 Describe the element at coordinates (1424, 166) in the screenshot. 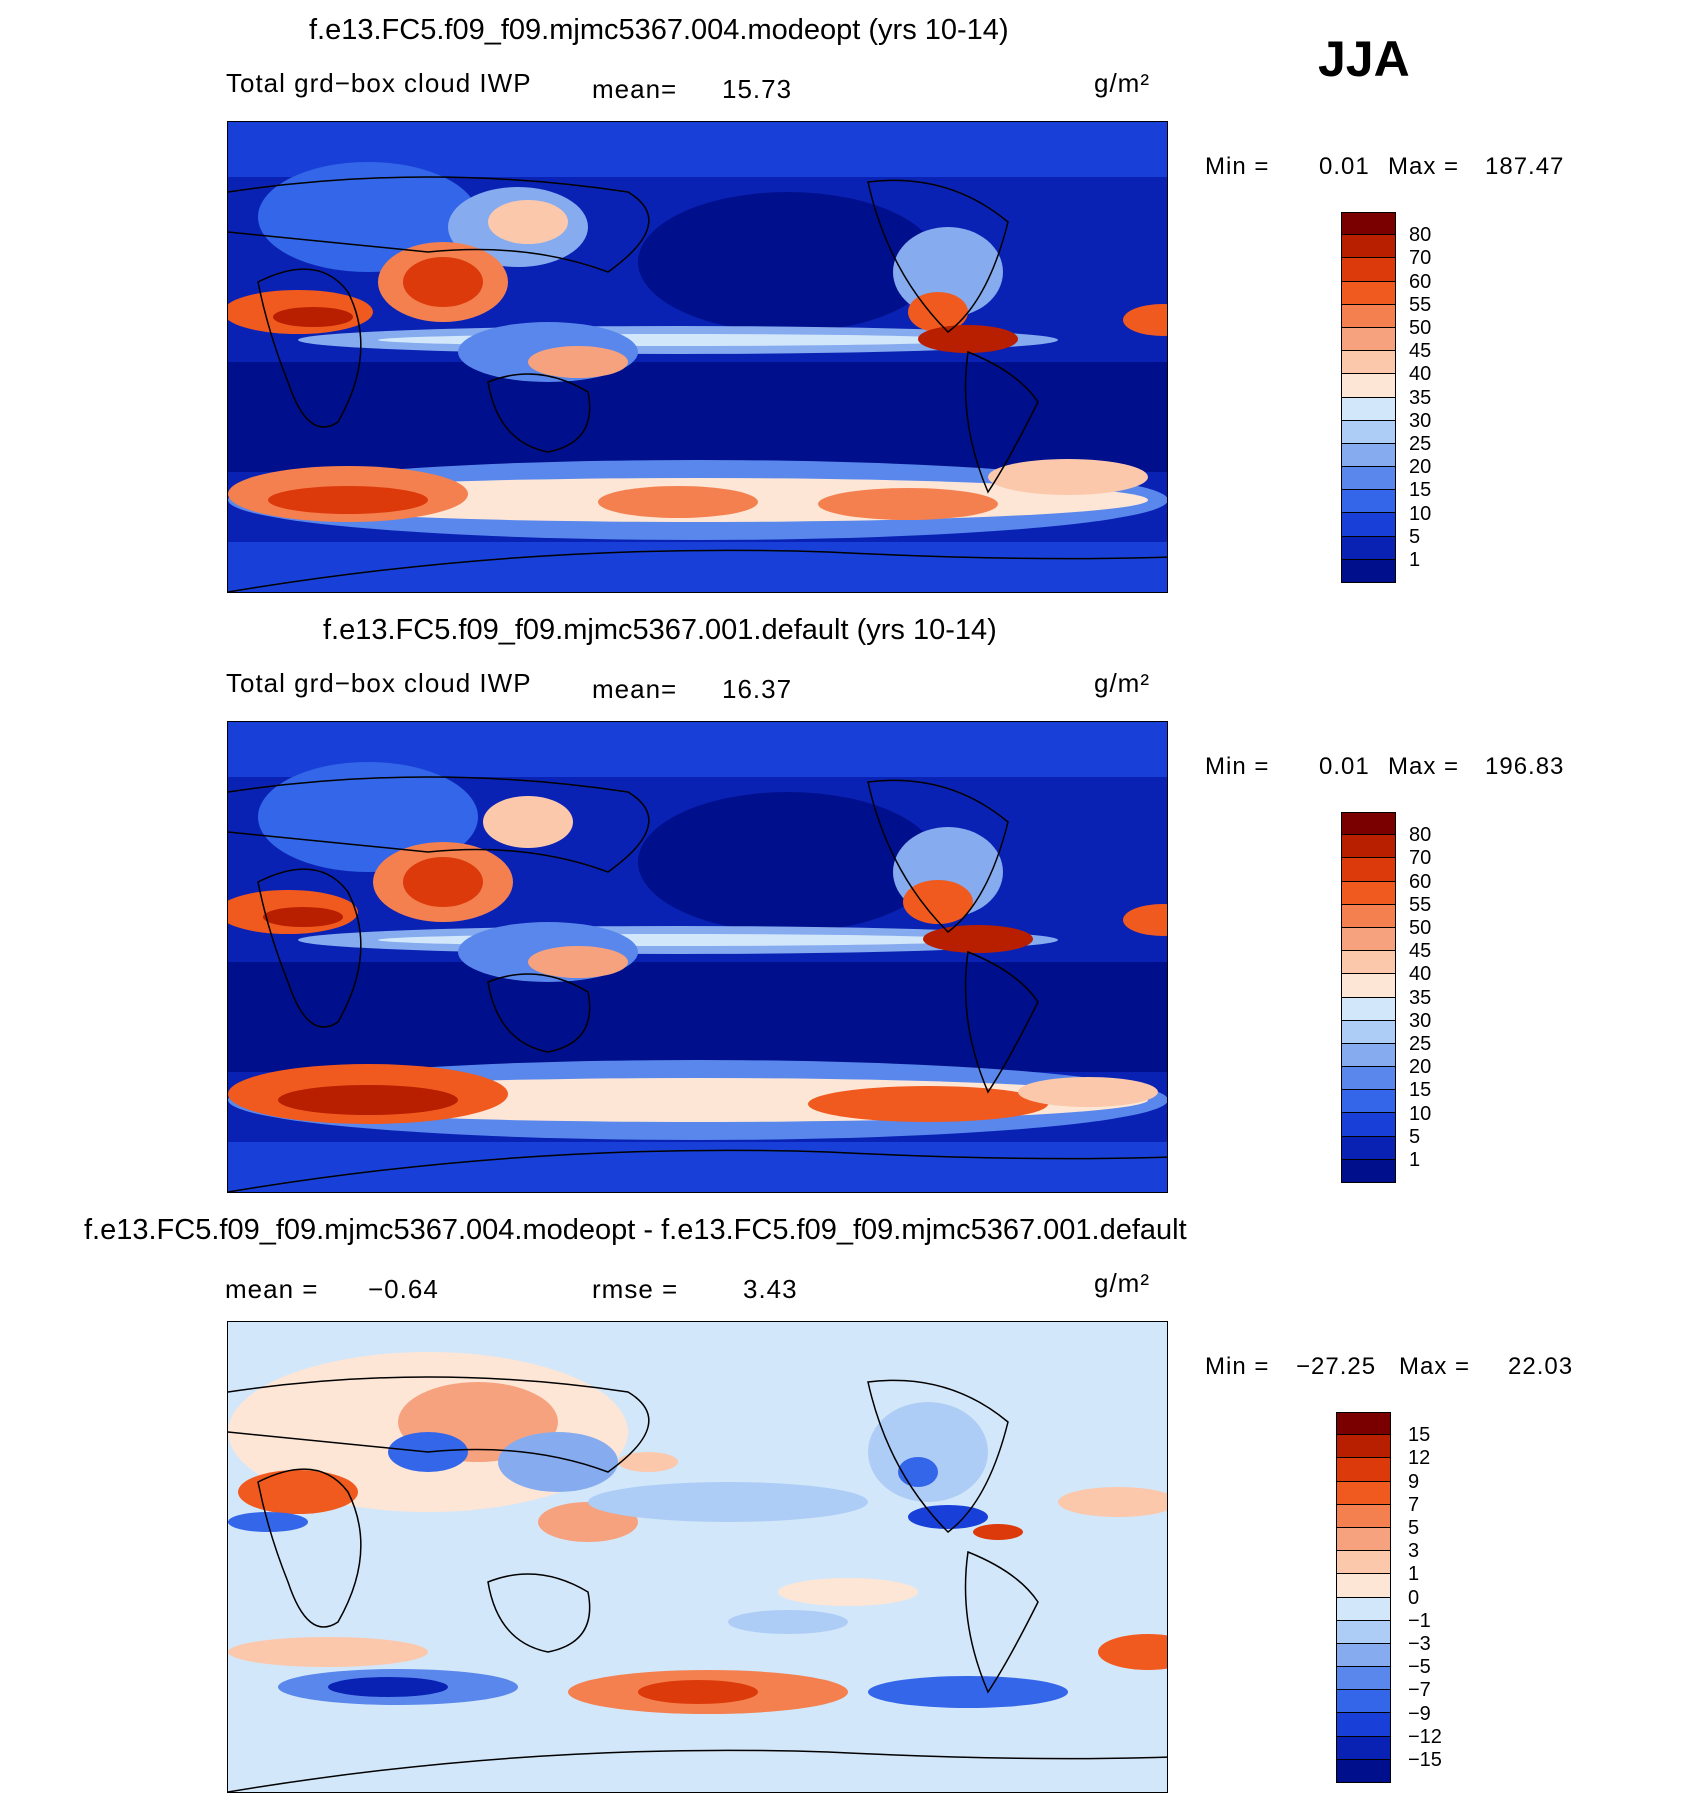

I see `panel1-max-label: Max =` at that location.